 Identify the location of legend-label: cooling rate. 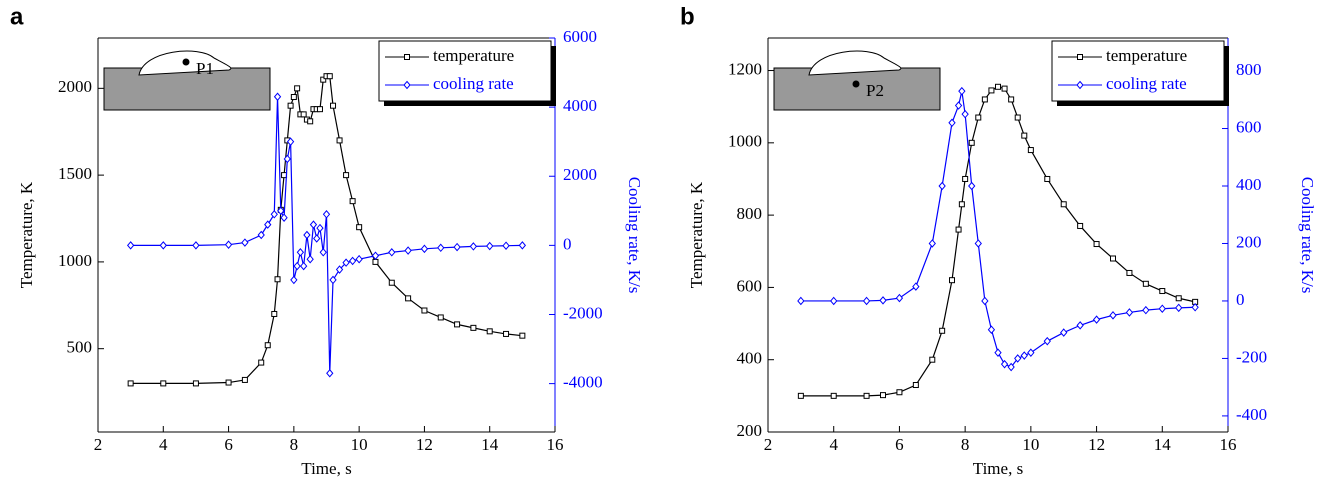
(473, 83).